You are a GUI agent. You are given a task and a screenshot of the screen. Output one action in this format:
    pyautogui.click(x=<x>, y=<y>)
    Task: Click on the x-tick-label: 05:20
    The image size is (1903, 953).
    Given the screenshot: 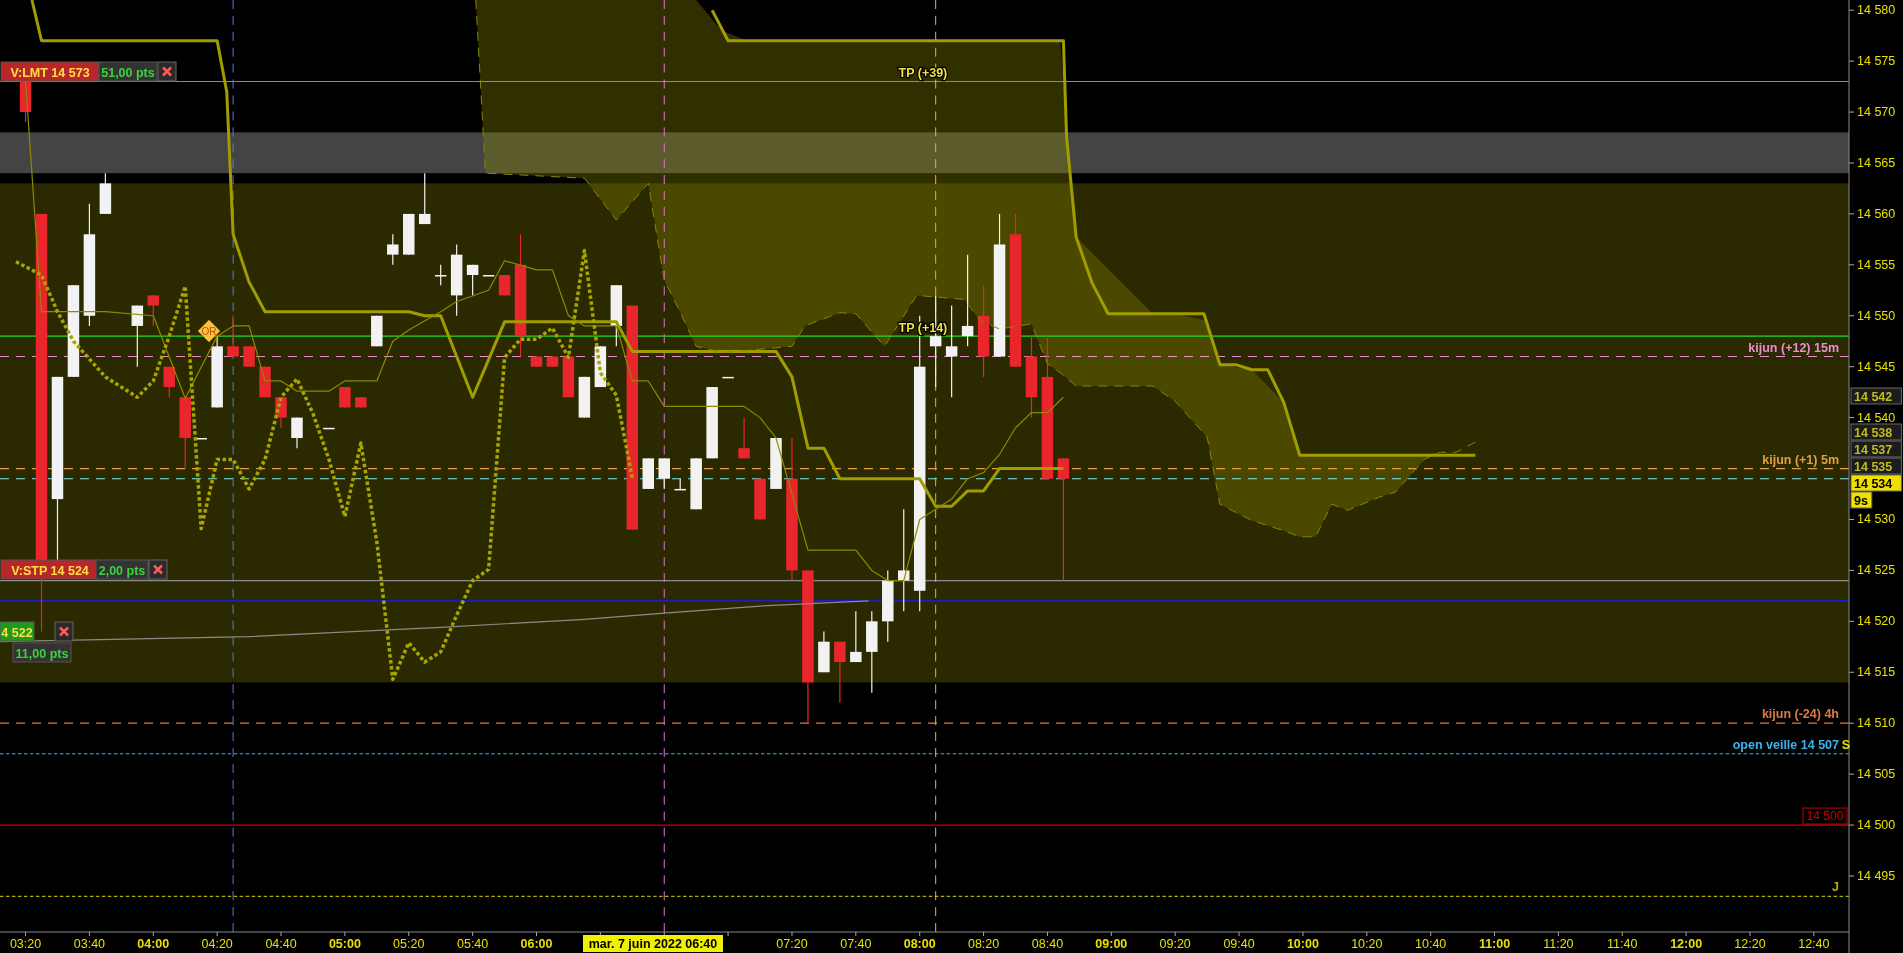 What is the action you would take?
    pyautogui.click(x=409, y=944)
    